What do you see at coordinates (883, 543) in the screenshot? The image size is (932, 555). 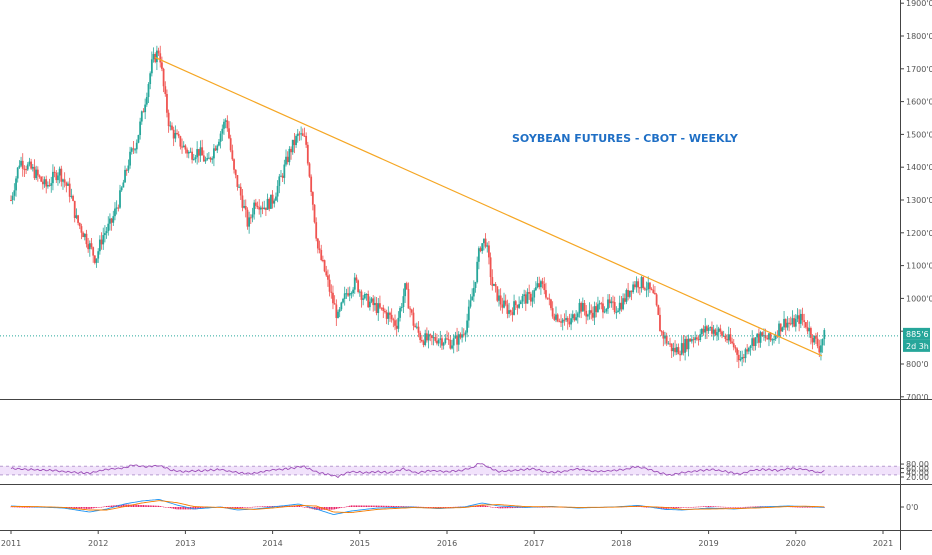 I see `time-axis-tick-label: 2021` at bounding box center [883, 543].